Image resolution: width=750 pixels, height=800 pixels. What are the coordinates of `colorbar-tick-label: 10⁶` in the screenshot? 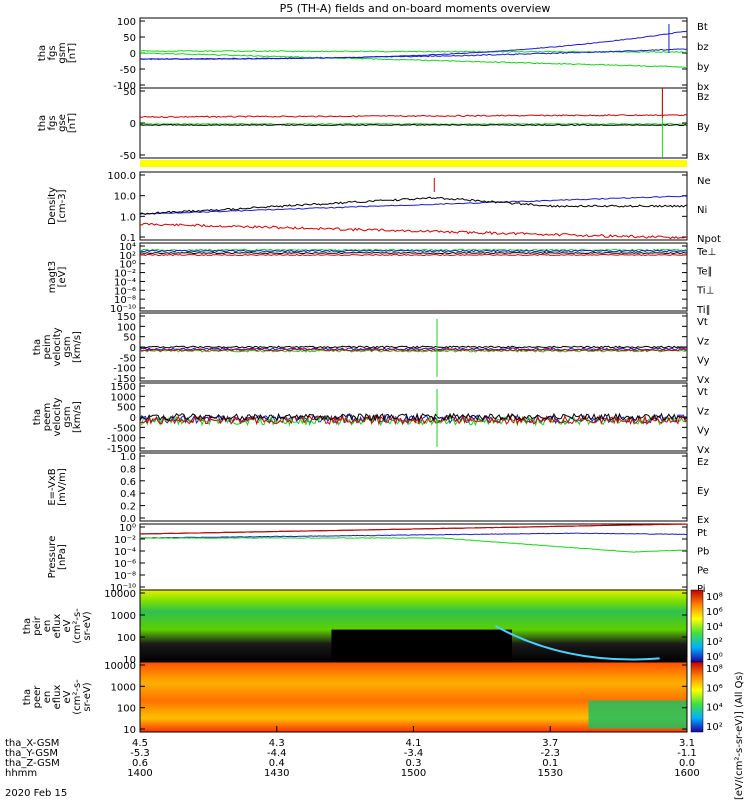 It's located at (714, 612).